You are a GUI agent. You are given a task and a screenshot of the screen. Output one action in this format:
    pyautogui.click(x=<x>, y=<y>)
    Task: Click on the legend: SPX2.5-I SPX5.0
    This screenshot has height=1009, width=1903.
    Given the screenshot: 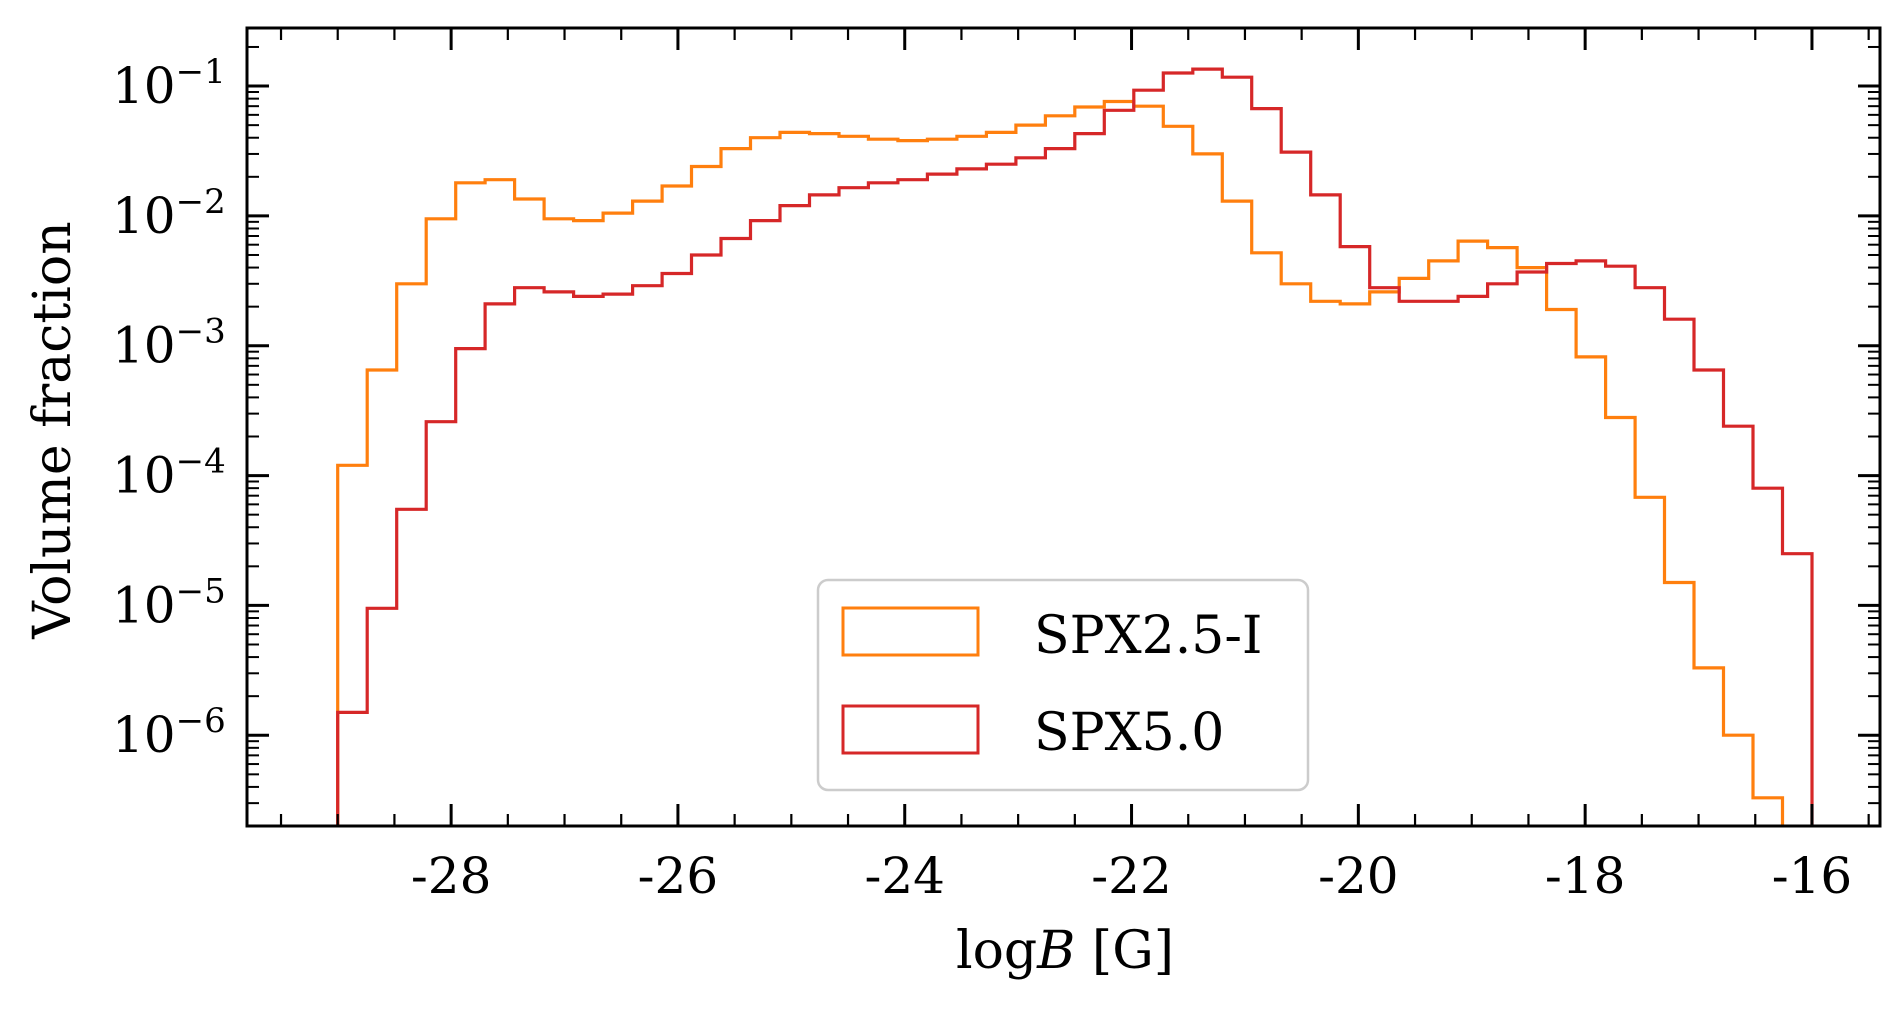 What is the action you would take?
    pyautogui.click(x=1063, y=685)
    